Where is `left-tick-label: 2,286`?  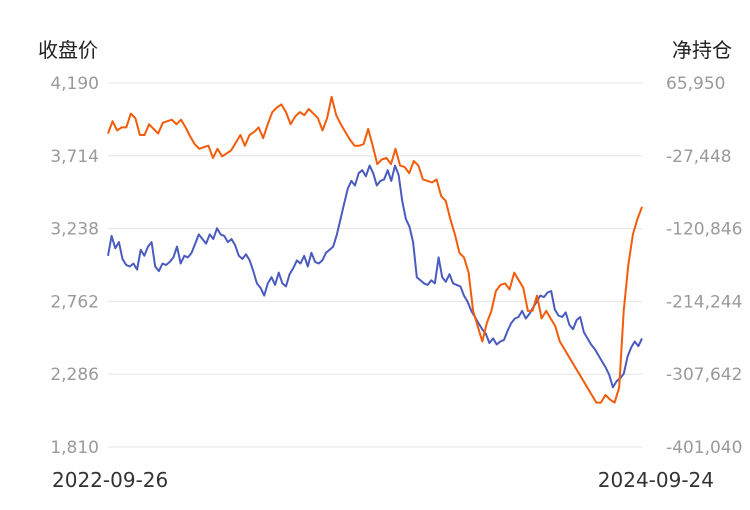 left-tick-label: 2,286 is located at coordinates (74, 375).